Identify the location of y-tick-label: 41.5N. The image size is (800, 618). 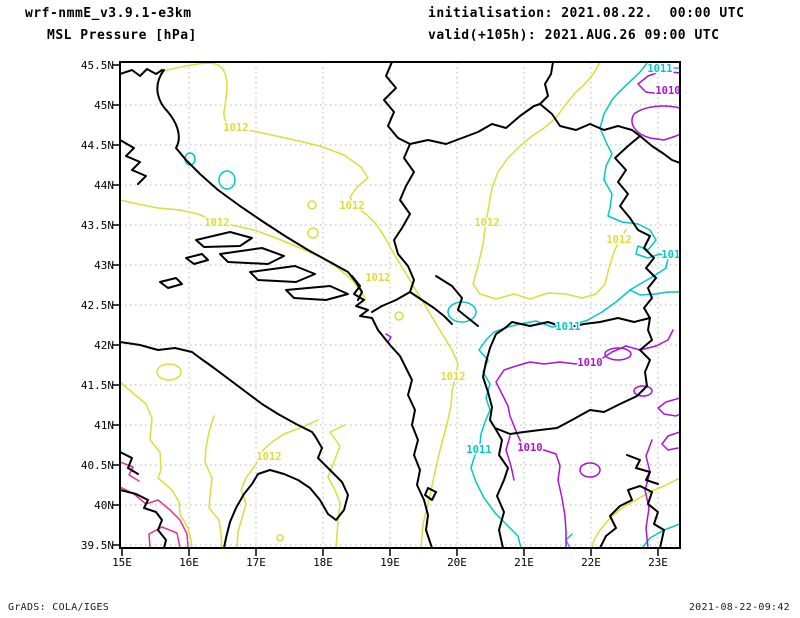
(97, 385).